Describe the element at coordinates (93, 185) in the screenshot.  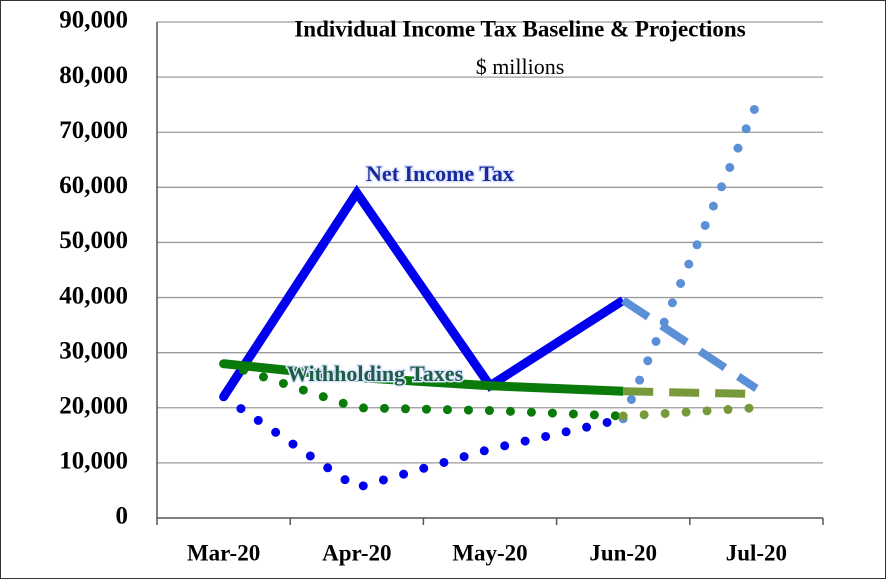
I see `y-tick-label: 60,000` at that location.